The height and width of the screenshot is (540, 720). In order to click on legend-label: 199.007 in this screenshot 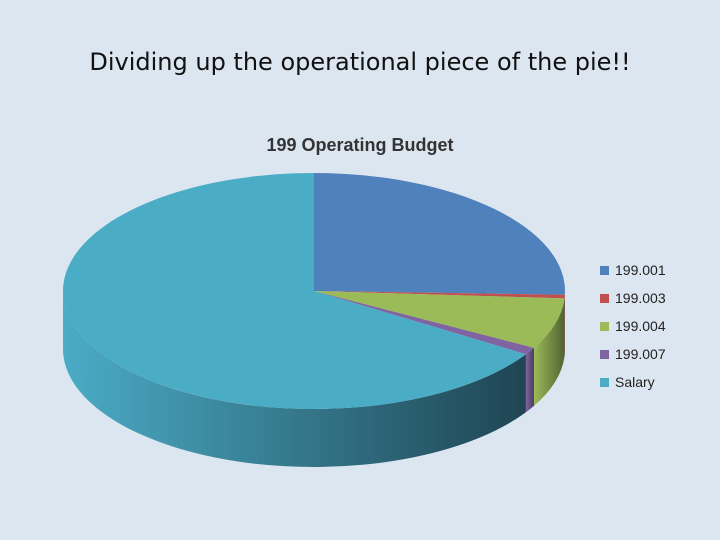, I will do `click(640, 354)`.